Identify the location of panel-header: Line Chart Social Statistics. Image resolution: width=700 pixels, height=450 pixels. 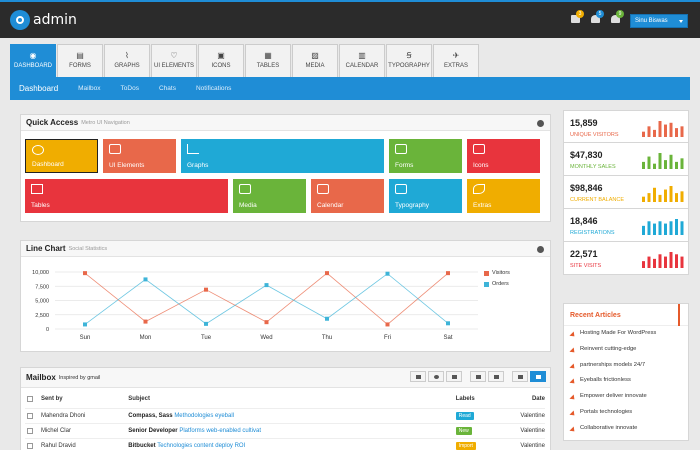
(285, 249).